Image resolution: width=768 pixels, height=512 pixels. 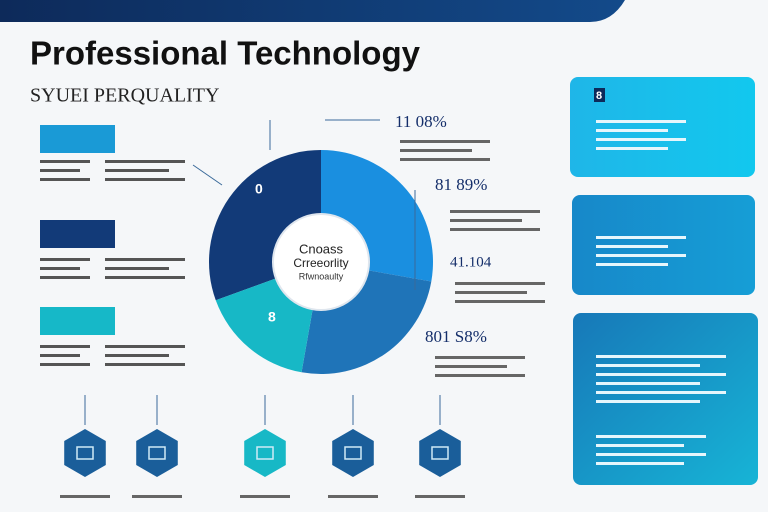 I want to click on connector, so click(x=207, y=175).